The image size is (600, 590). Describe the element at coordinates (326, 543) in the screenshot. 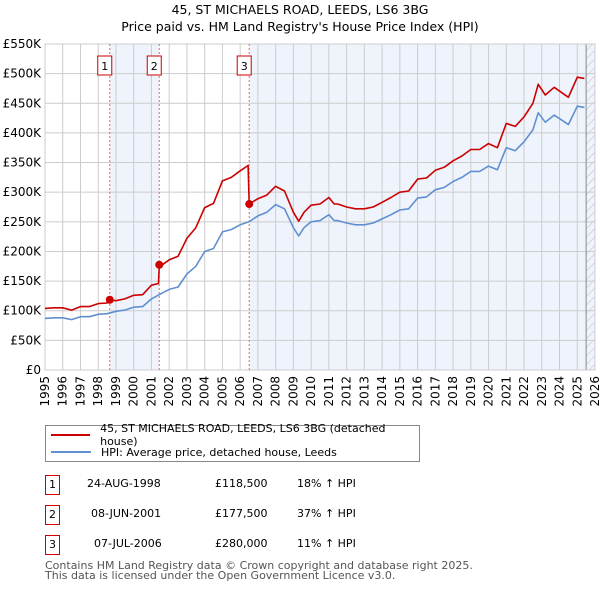

I see `transaction-hpi-diff: 11% ↑ HPI` at that location.